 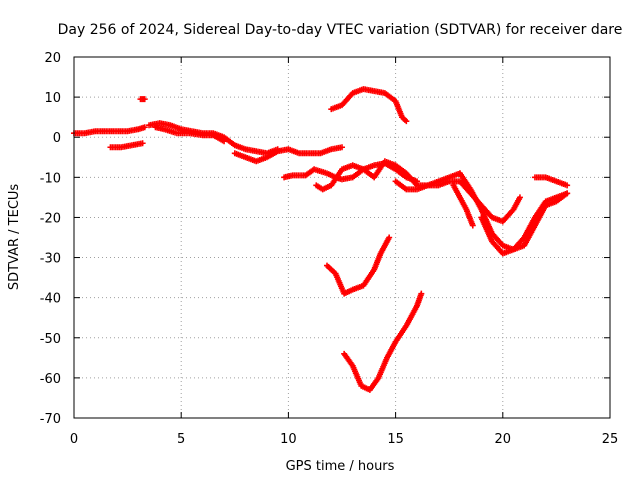 What do you see at coordinates (52, 58) in the screenshot?
I see `y-tick-label: 20` at bounding box center [52, 58].